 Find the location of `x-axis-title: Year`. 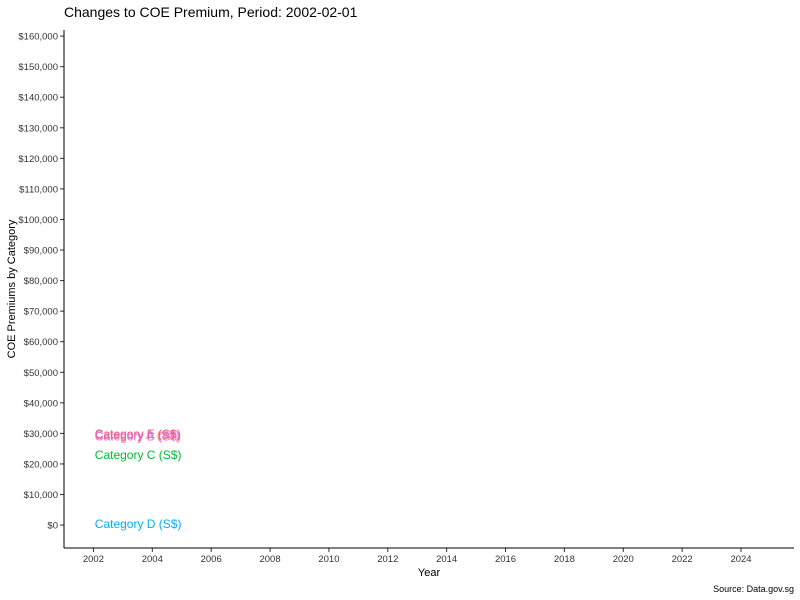

x-axis-title: Year is located at coordinates (429, 573).